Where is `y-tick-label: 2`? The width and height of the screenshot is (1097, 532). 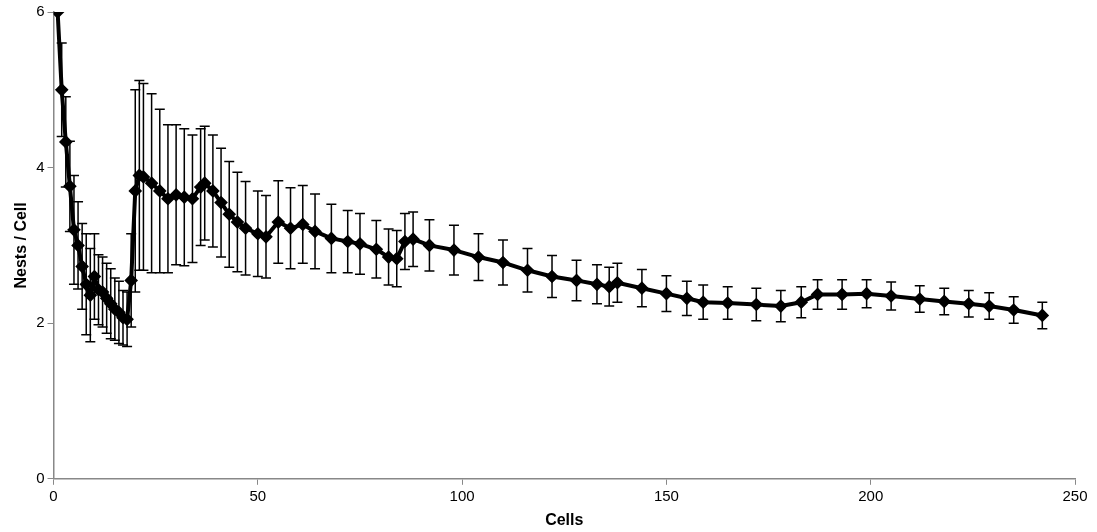 y-tick-label: 2 is located at coordinates (40, 322).